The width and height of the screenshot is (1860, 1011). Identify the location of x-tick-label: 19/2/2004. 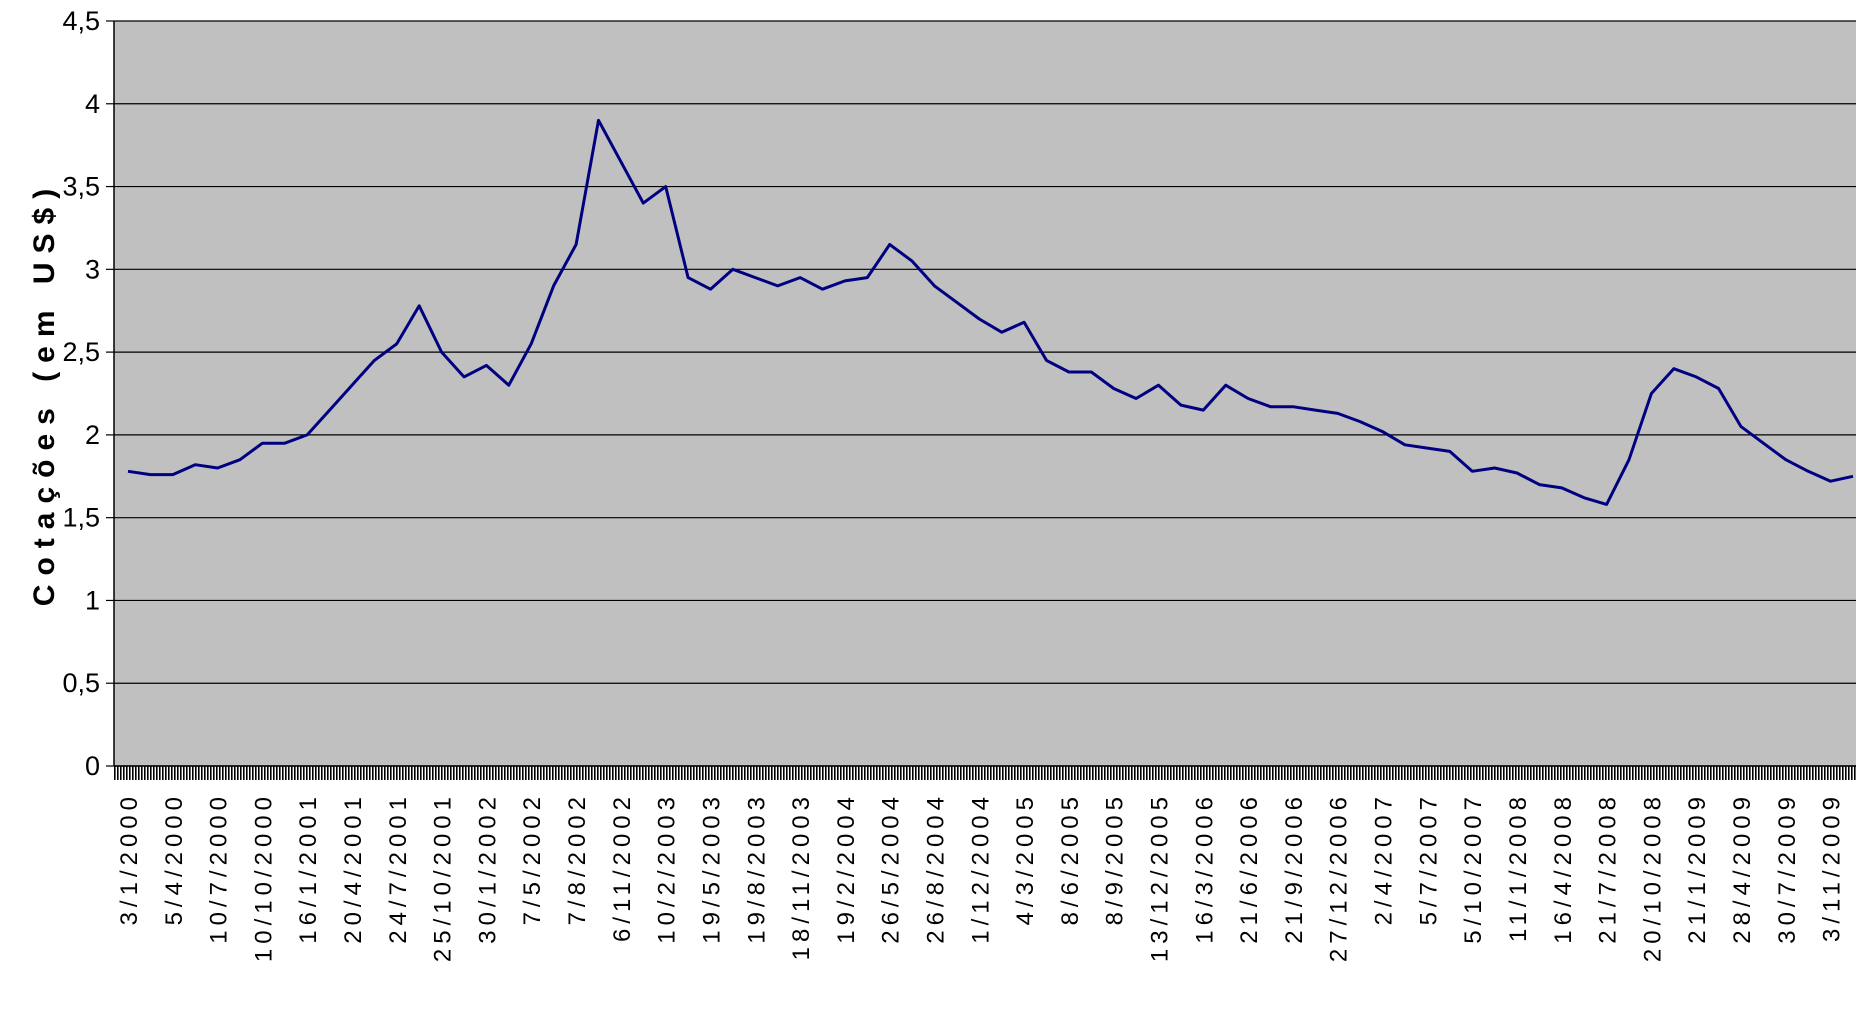
(846, 868).